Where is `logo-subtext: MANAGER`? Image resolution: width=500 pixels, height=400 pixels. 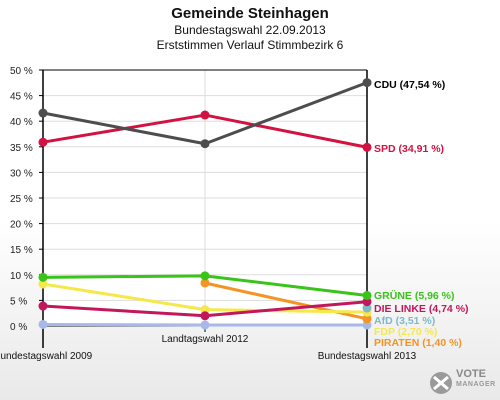 logo-subtext: MANAGER is located at coordinates (476, 384).